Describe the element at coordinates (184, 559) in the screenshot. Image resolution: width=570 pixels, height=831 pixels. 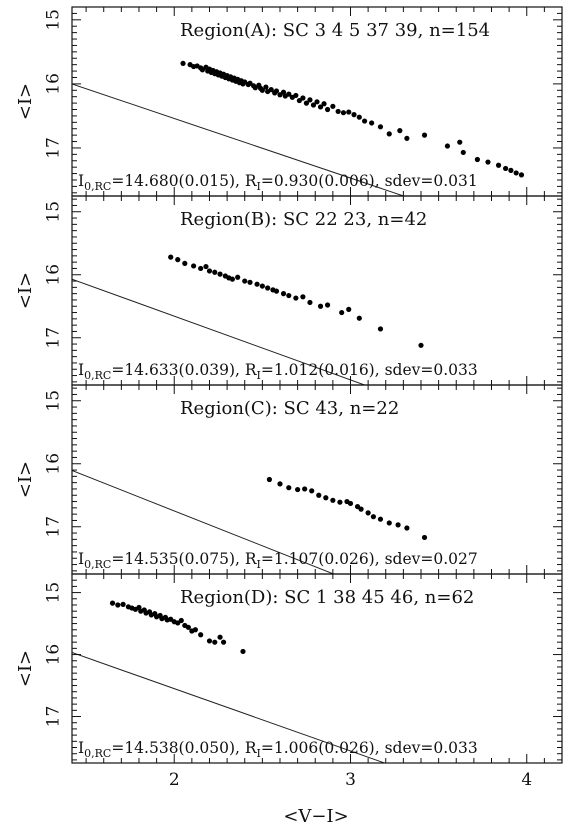
I see `fit-text: =14.535(0.075), R` at that location.